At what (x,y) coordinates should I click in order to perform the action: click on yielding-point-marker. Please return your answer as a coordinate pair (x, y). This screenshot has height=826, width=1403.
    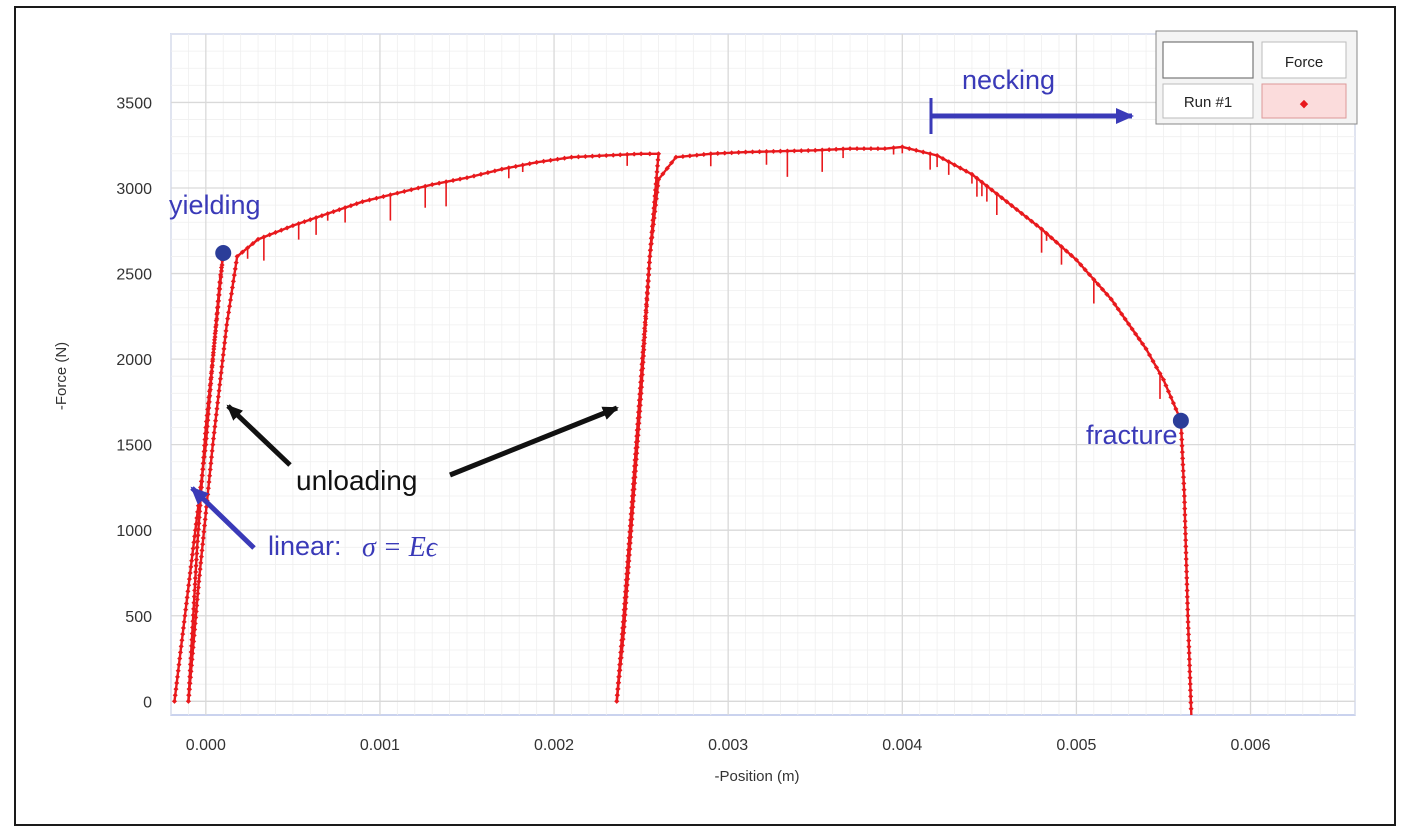
    Looking at the image, I should click on (223, 253).